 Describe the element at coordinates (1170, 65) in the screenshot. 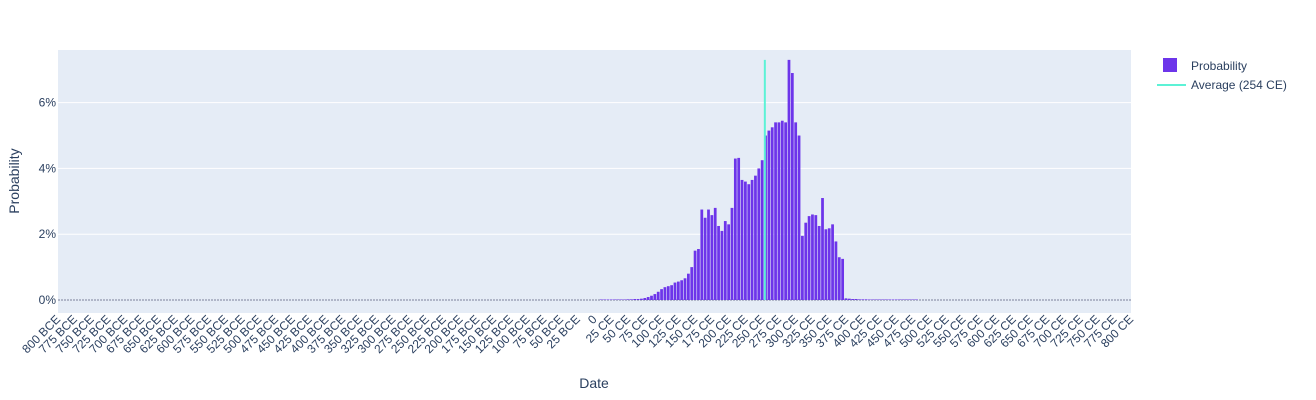

I see `legend-swatch-probability` at that location.